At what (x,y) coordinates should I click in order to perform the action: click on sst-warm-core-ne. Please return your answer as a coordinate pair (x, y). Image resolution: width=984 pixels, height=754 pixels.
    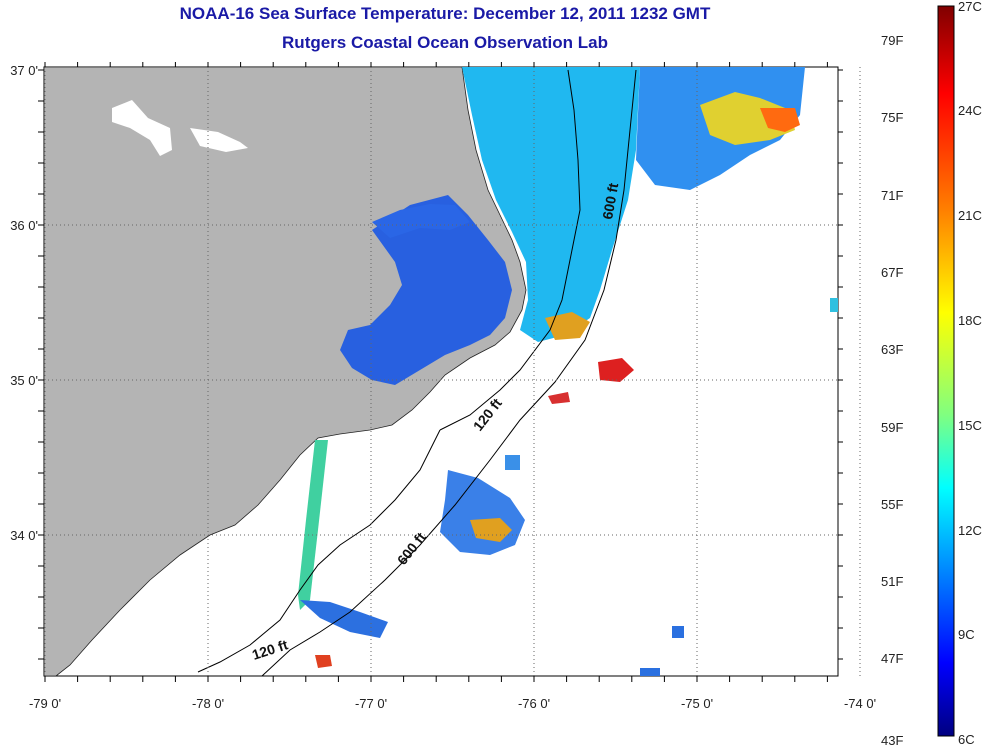
    Looking at the image, I should click on (780, 120).